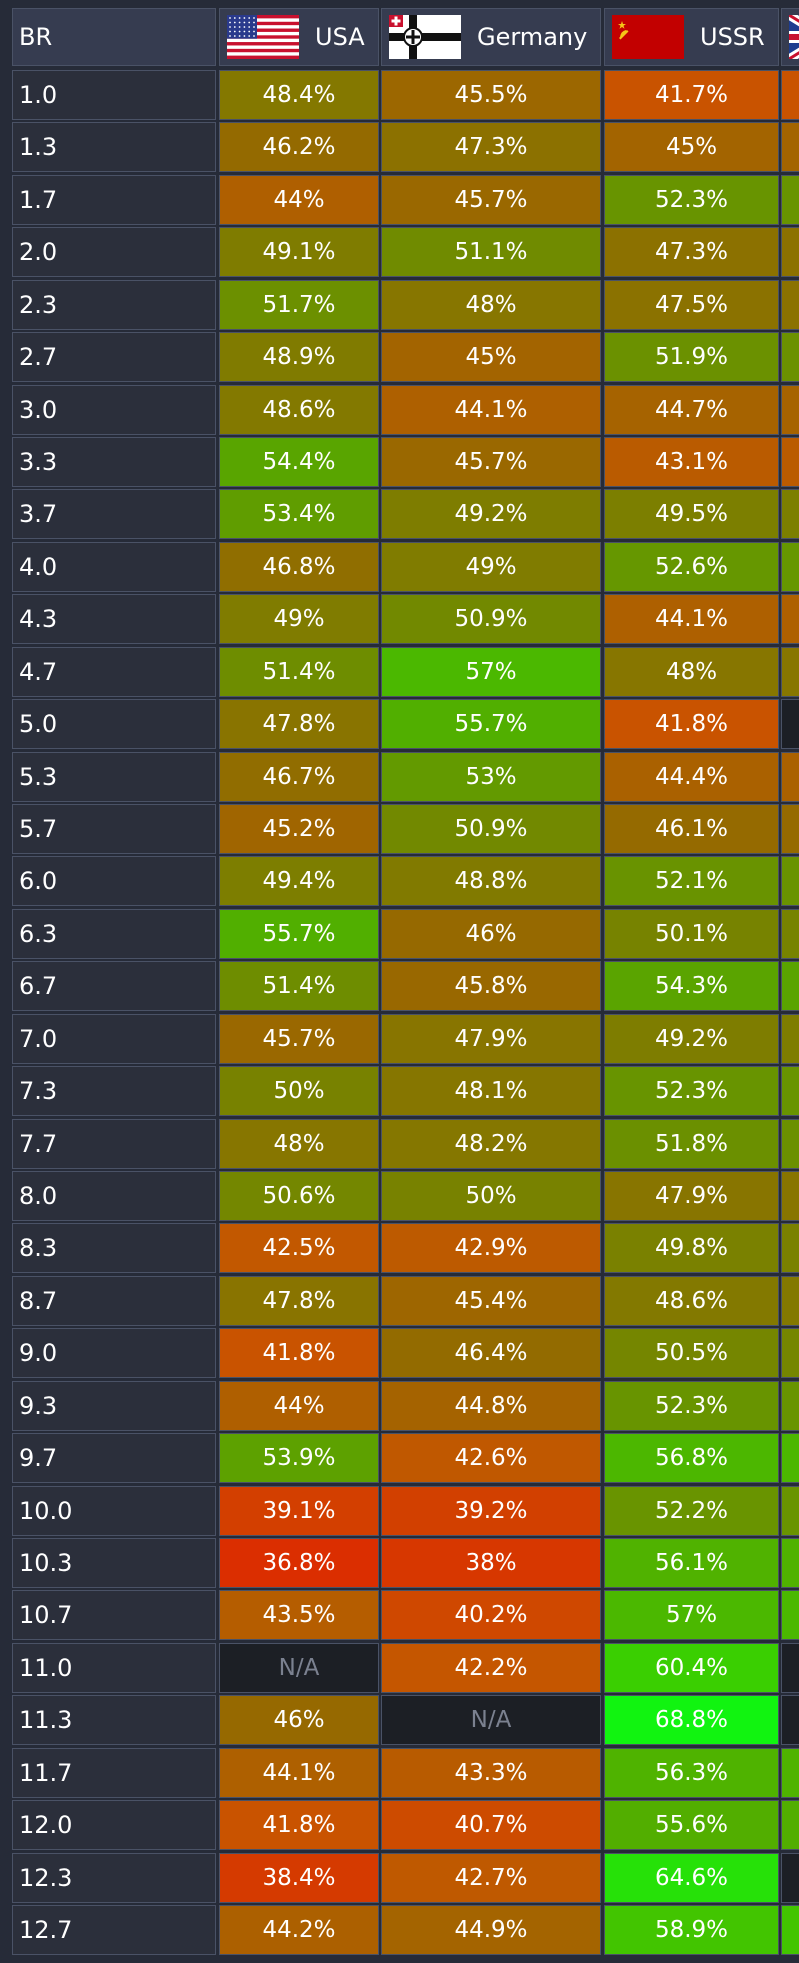 The image size is (799, 1963). Describe the element at coordinates (491, 1510) in the screenshot. I see `win-rate-cell: 39.2%` at that location.